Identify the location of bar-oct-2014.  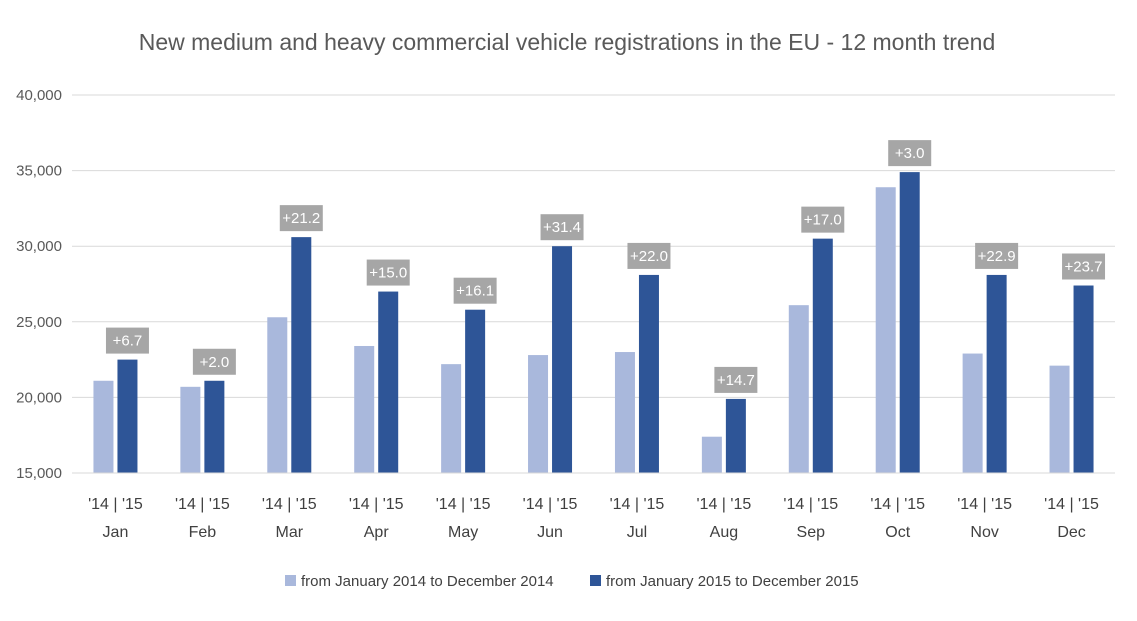
(885, 330).